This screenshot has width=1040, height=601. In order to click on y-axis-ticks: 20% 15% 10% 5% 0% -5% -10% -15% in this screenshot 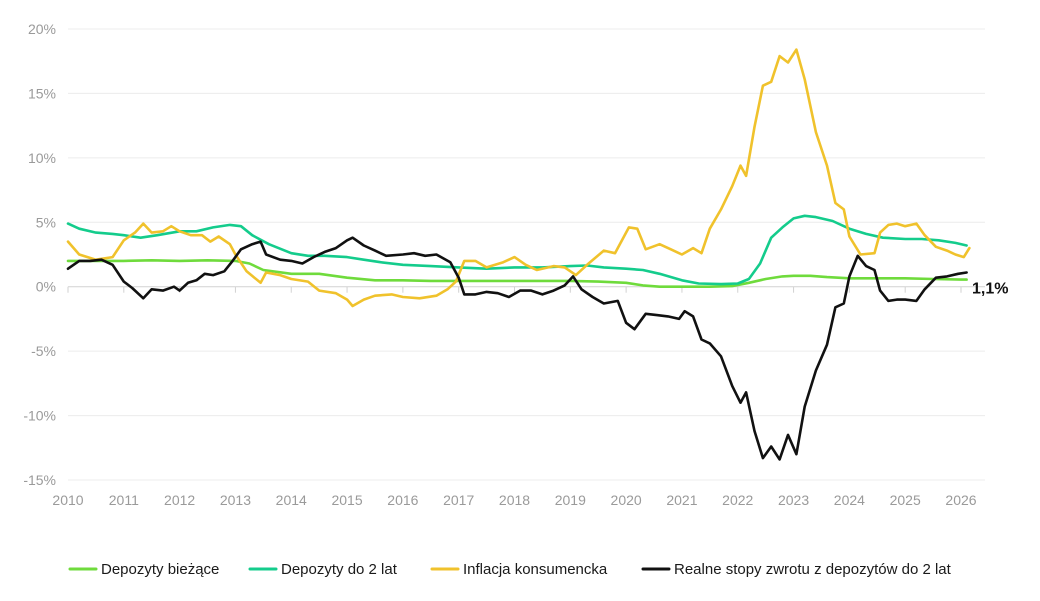, I will do `click(39, 254)`.